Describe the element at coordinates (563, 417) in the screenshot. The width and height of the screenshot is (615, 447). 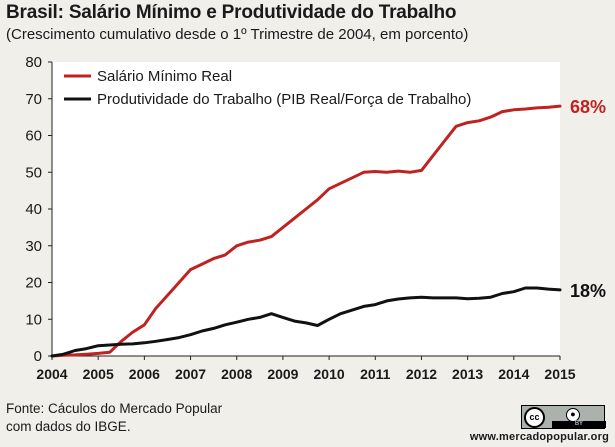
I see `cc-license-badge: cc ● BY` at that location.